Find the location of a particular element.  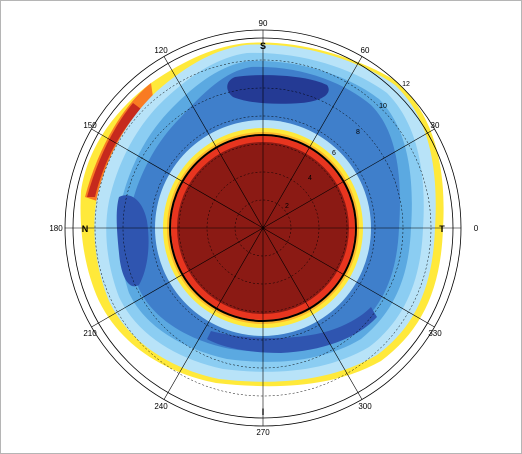

ring-label-8: 8 is located at coordinates (358, 132).